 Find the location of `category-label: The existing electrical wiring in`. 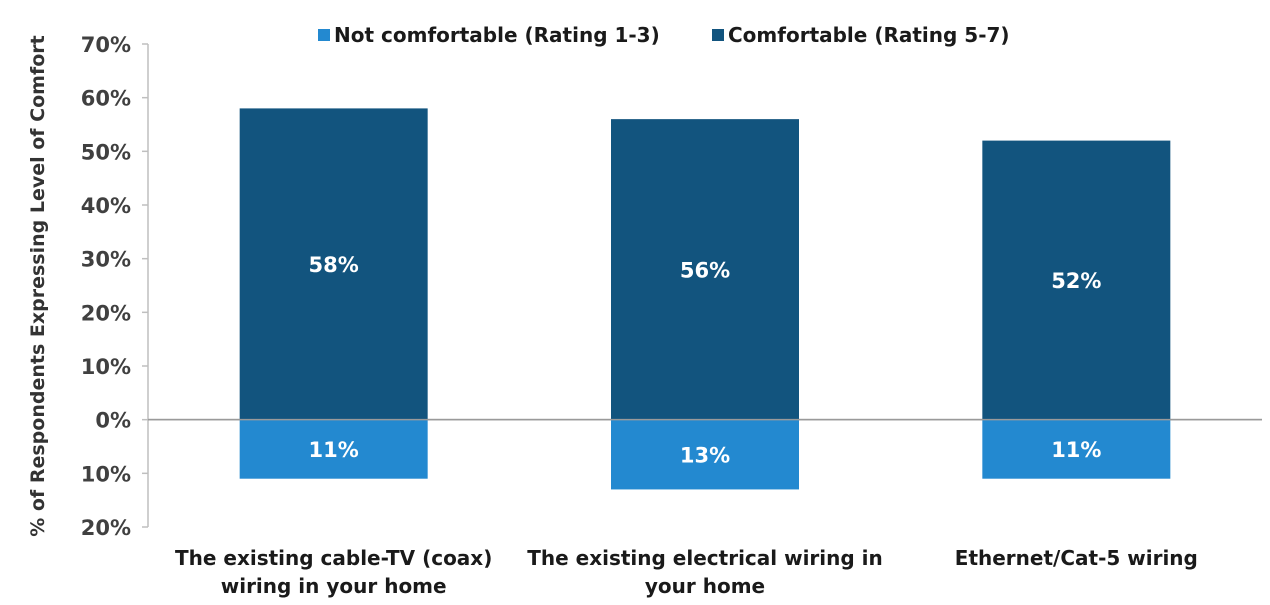

category-label: The existing electrical wiring in is located at coordinates (705, 558).